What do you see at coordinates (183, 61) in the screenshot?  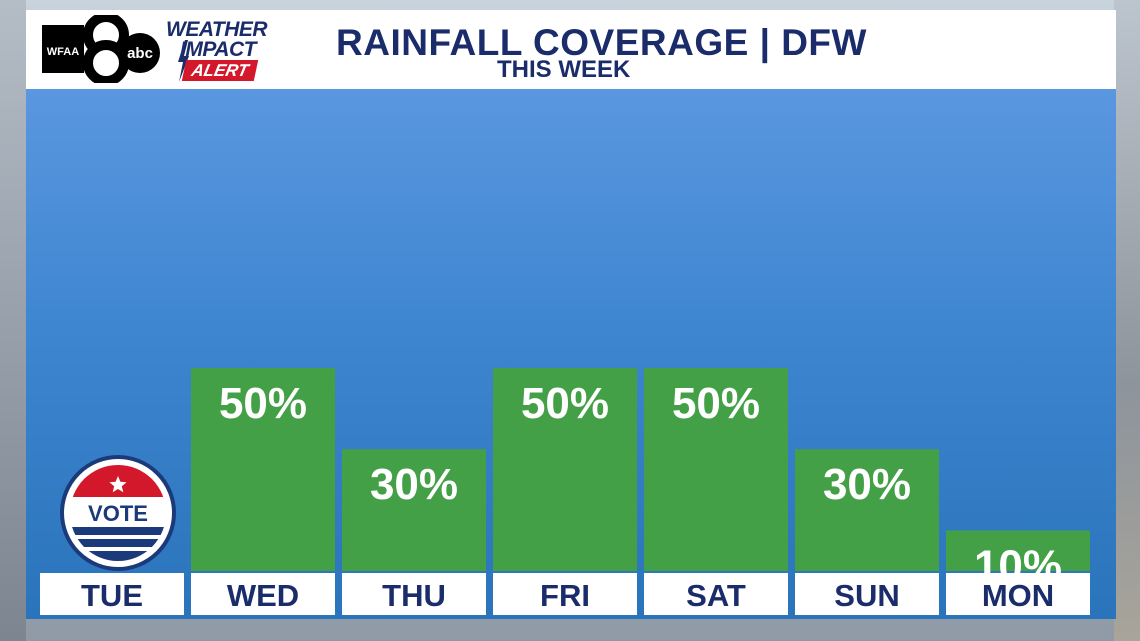 I see `lightning-icon` at bounding box center [183, 61].